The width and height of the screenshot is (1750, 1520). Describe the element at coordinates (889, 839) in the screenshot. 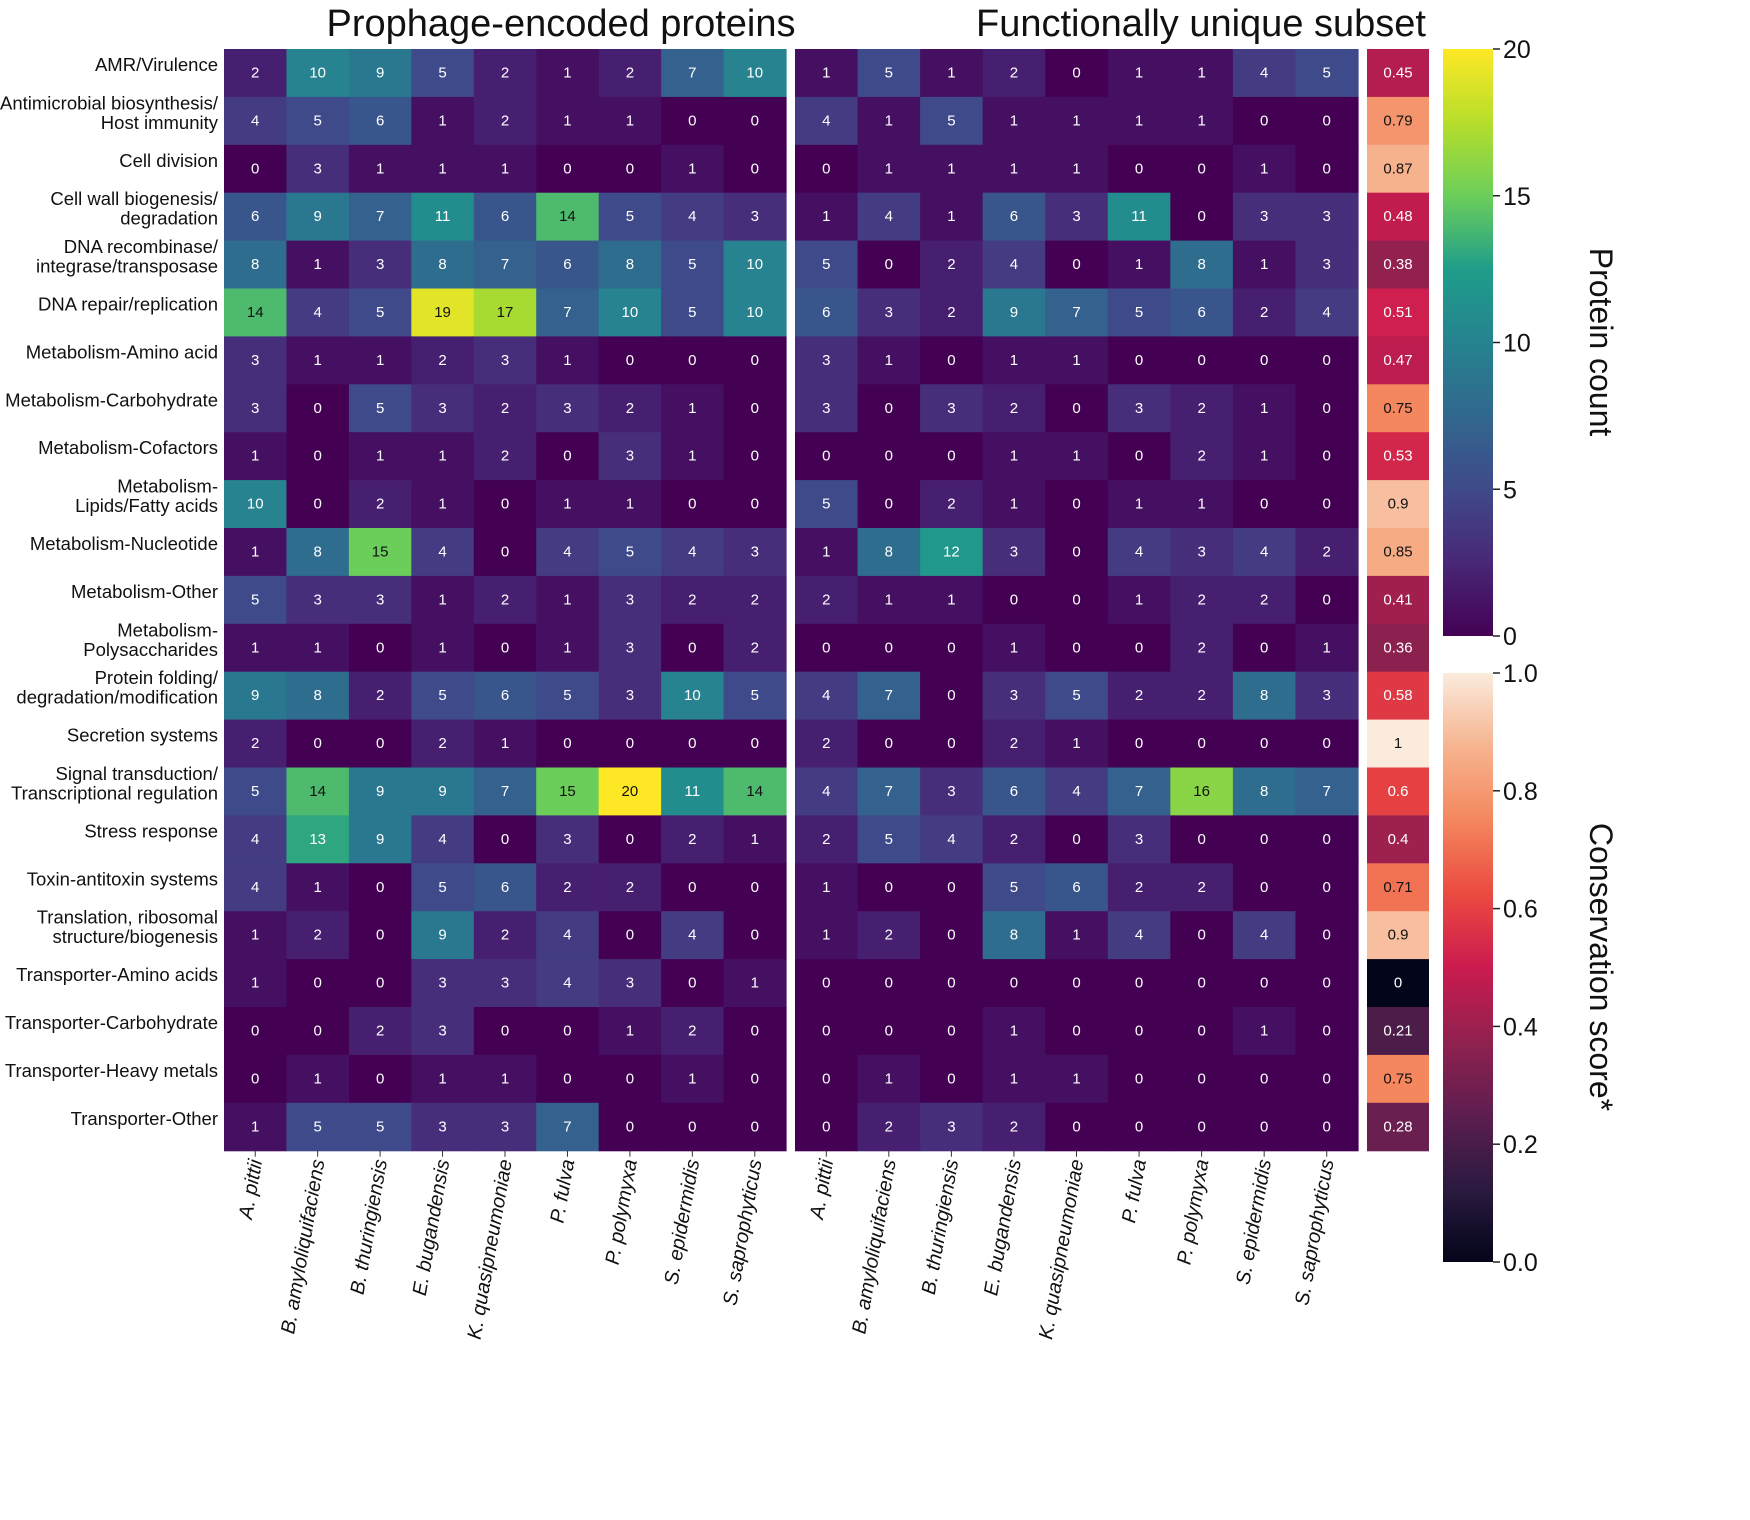

I see `unique-cell-value: 5` at that location.